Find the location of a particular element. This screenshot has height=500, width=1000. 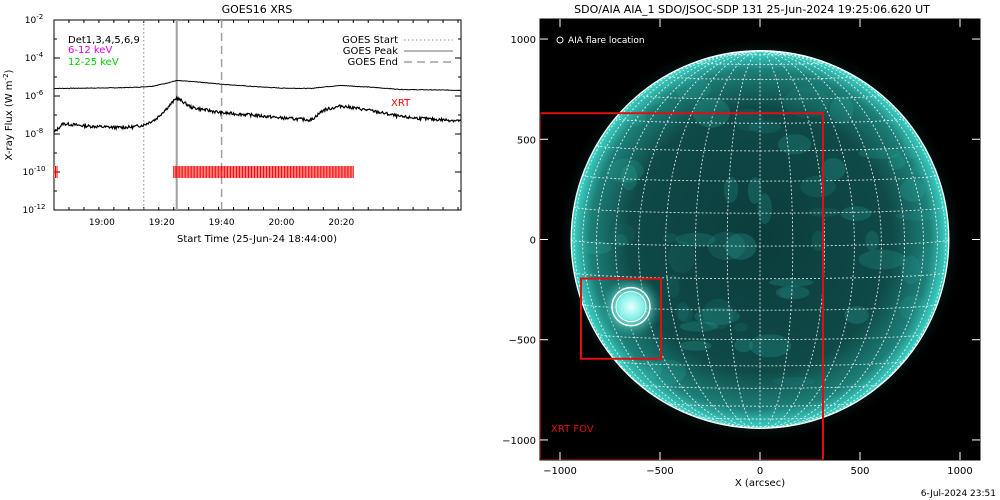

aia-y-tick-label: 500 is located at coordinates (526, 140).